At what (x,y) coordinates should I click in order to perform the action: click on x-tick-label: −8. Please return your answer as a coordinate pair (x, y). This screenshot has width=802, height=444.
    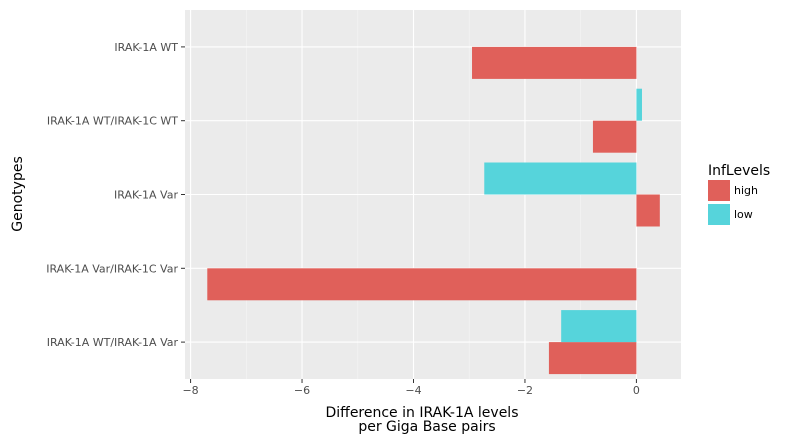
    Looking at the image, I should click on (190, 390).